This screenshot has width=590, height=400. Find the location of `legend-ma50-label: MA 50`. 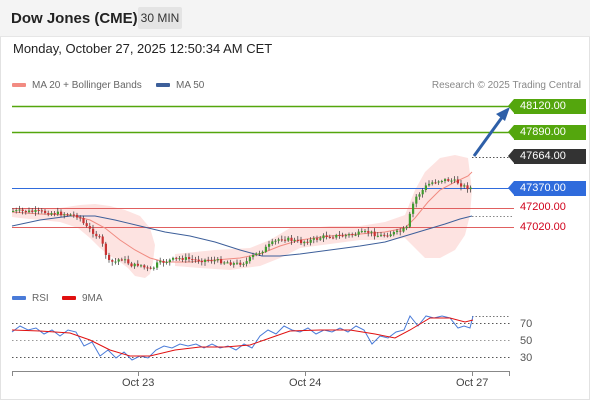

legend-ma50-label: MA 50 is located at coordinates (190, 85).